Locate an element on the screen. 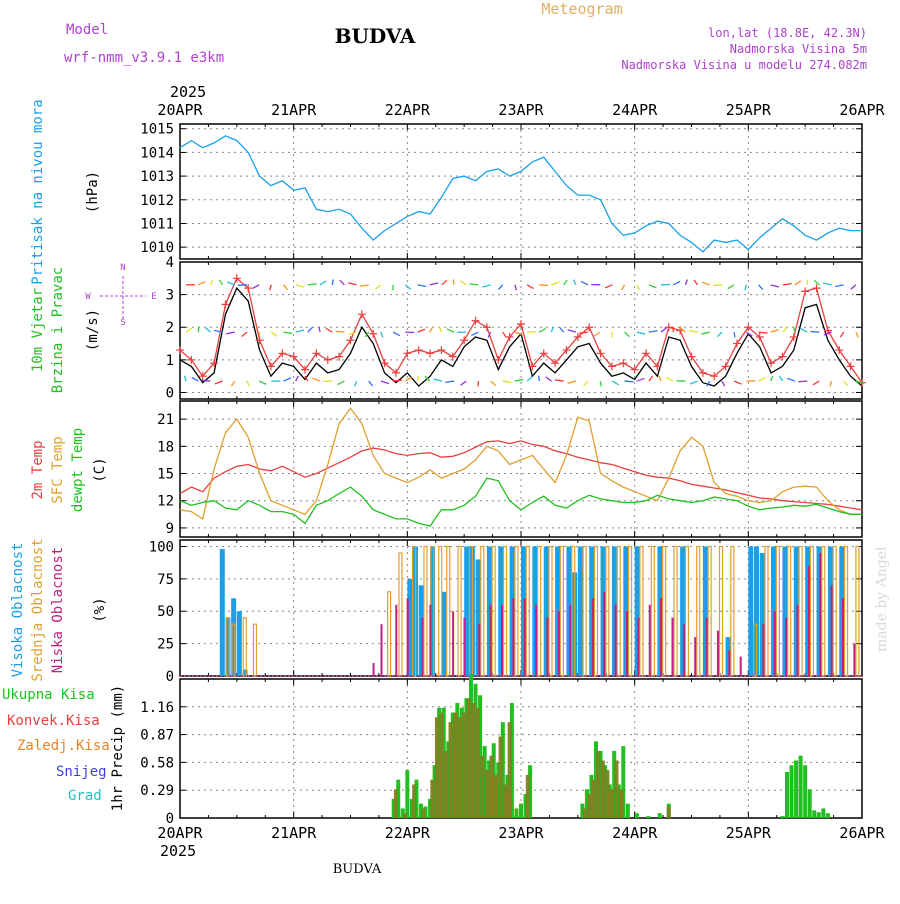  wind-ytick-label: 1 is located at coordinates (170, 361).